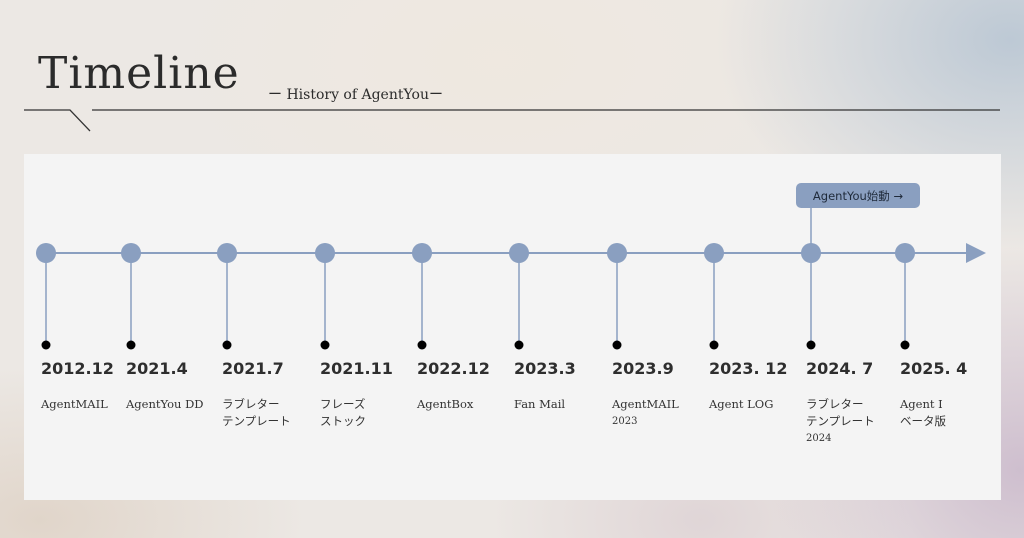 This screenshot has width=1024, height=538. What do you see at coordinates (157, 368) in the screenshot?
I see `event-date: 2021.4` at bounding box center [157, 368].